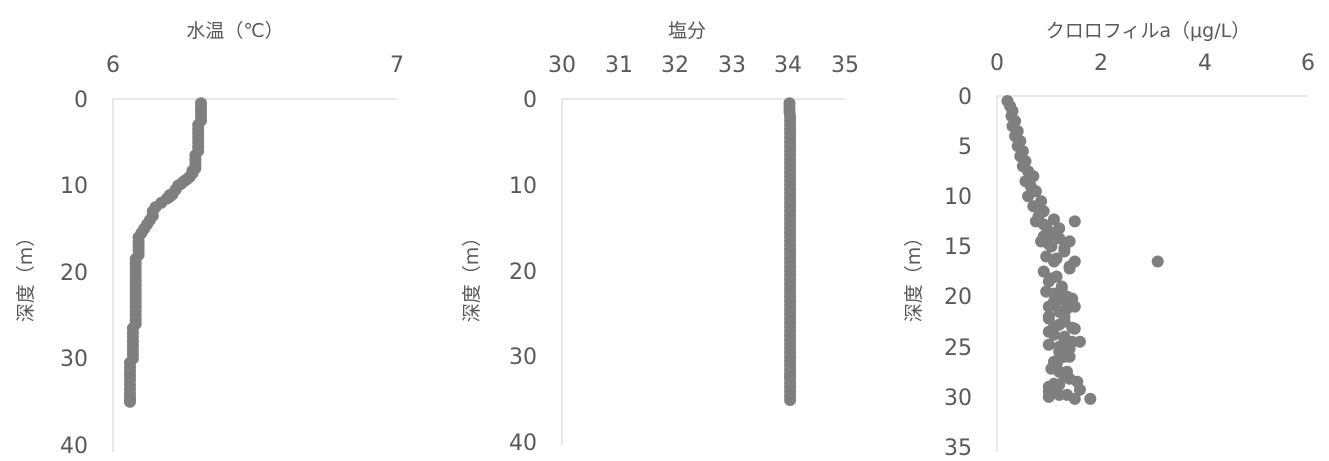 Image resolution: width=1329 pixels, height=461 pixels. What do you see at coordinates (234, 31) in the screenshot?
I see `chart-title: 水温（℃）` at bounding box center [234, 31].